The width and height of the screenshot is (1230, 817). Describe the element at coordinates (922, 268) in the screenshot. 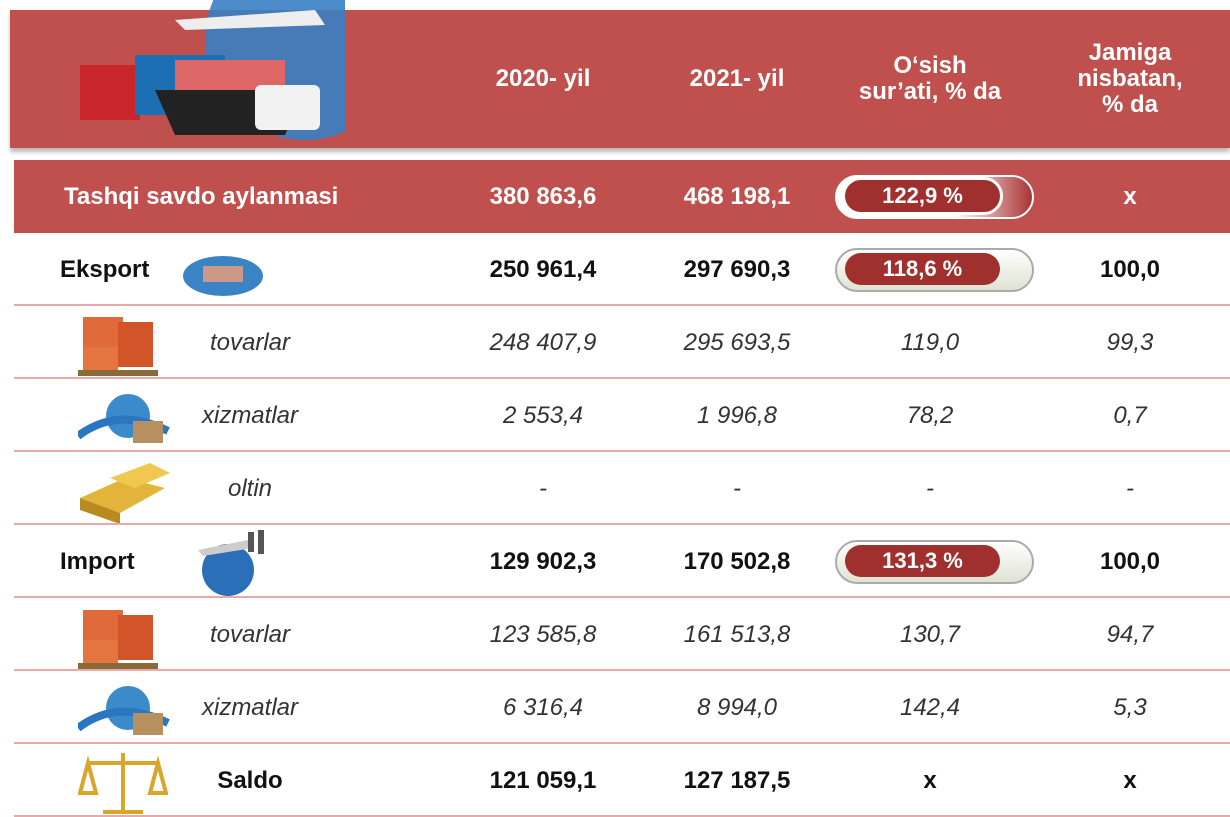

I see `growth-pill: 118,6 %` at that location.